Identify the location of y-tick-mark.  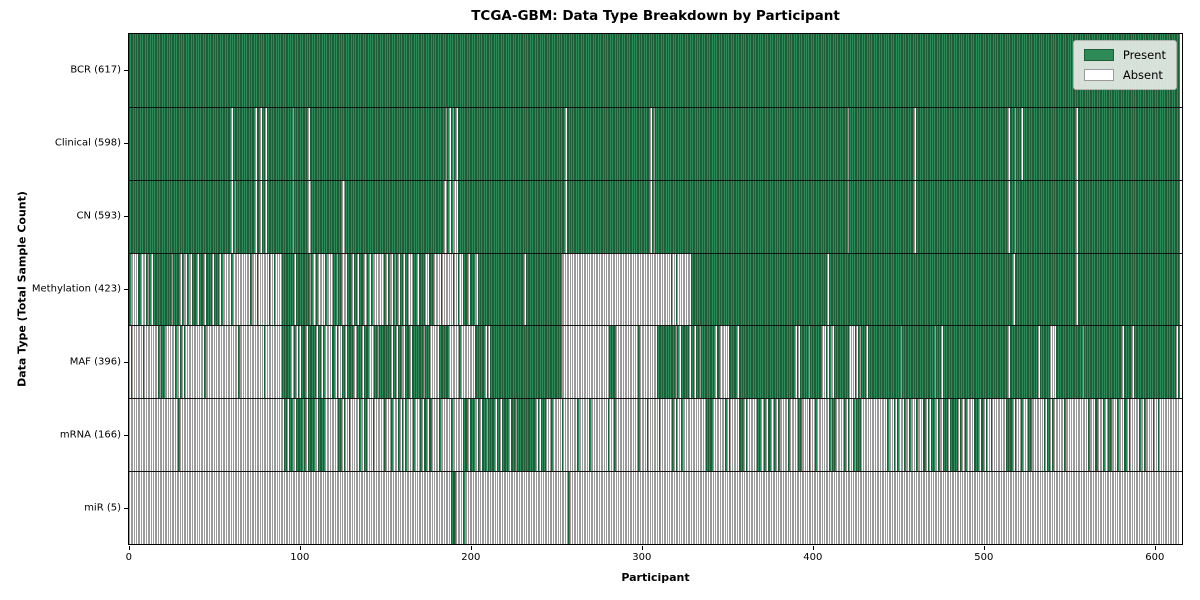
(126, 143).